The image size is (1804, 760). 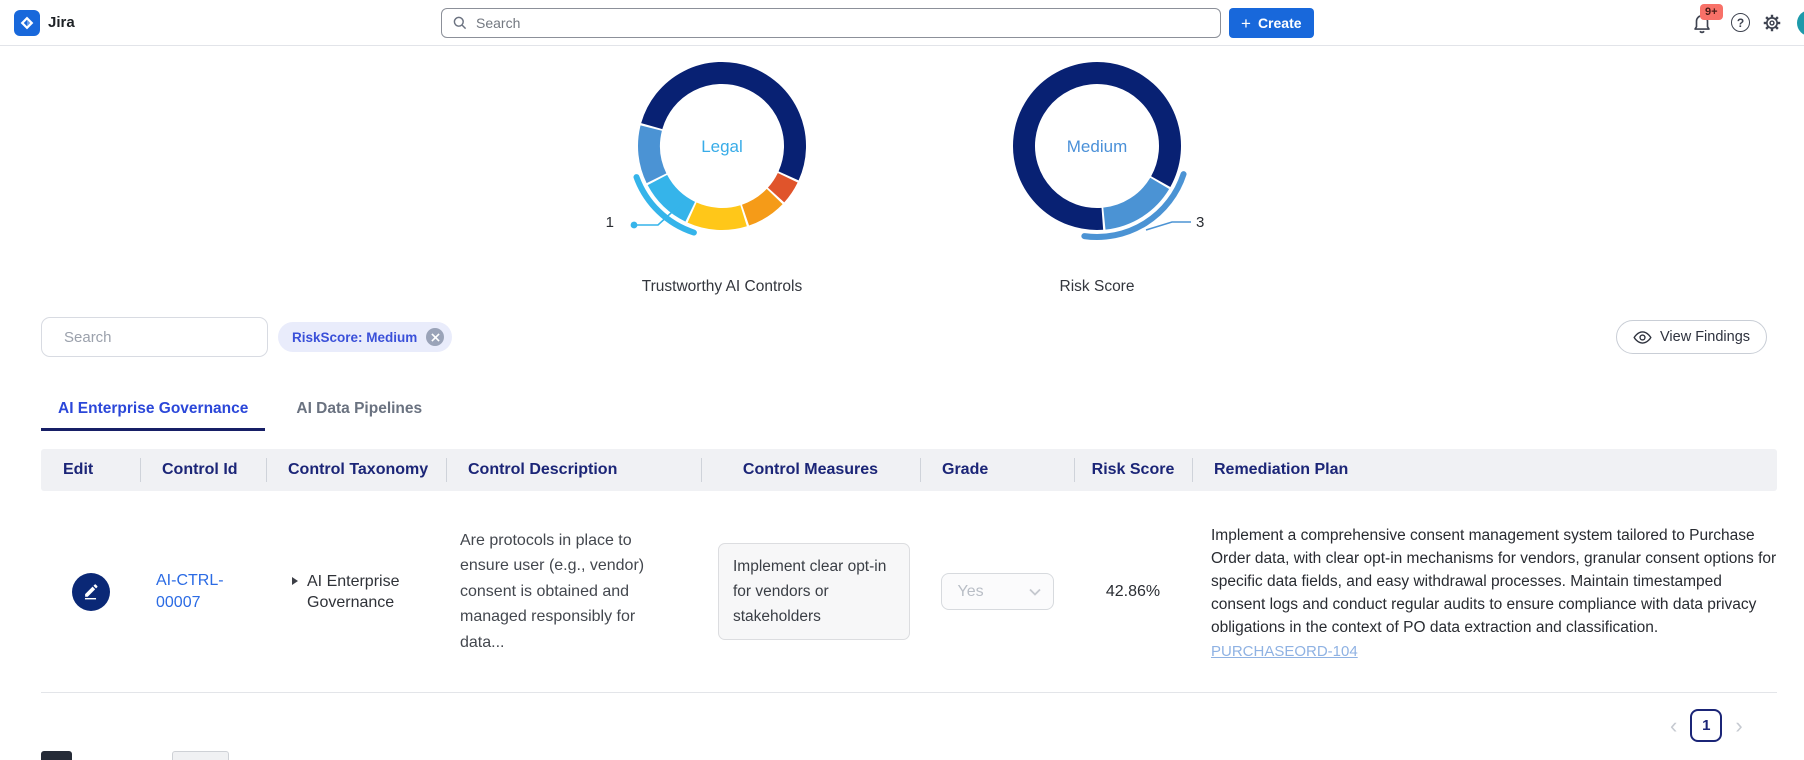 I want to click on control-taxonomy-text: AI Enterprise Governance, so click(x=353, y=591).